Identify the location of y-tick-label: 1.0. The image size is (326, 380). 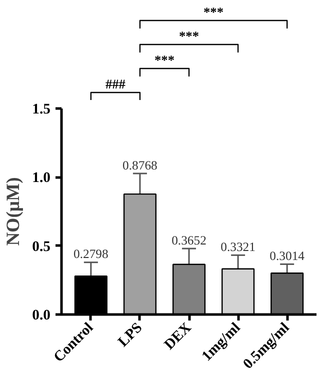
(41, 178).